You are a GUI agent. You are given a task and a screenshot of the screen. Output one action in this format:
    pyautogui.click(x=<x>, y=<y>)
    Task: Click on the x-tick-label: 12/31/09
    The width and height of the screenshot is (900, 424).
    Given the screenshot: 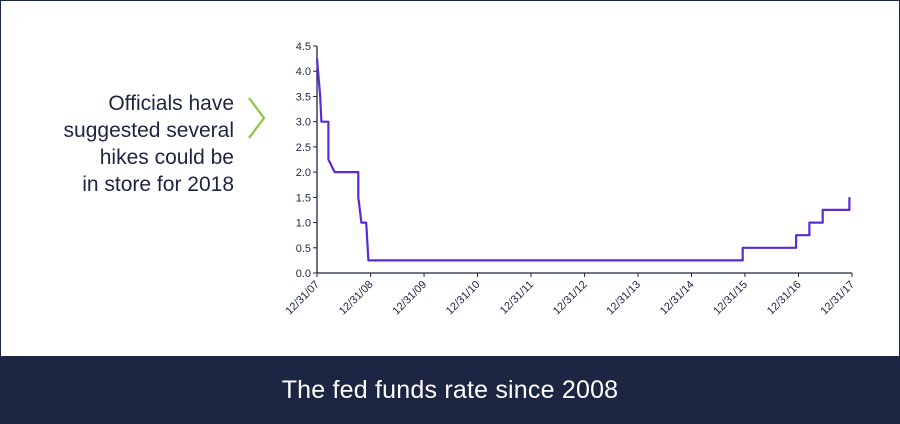 What is the action you would take?
    pyautogui.click(x=409, y=298)
    